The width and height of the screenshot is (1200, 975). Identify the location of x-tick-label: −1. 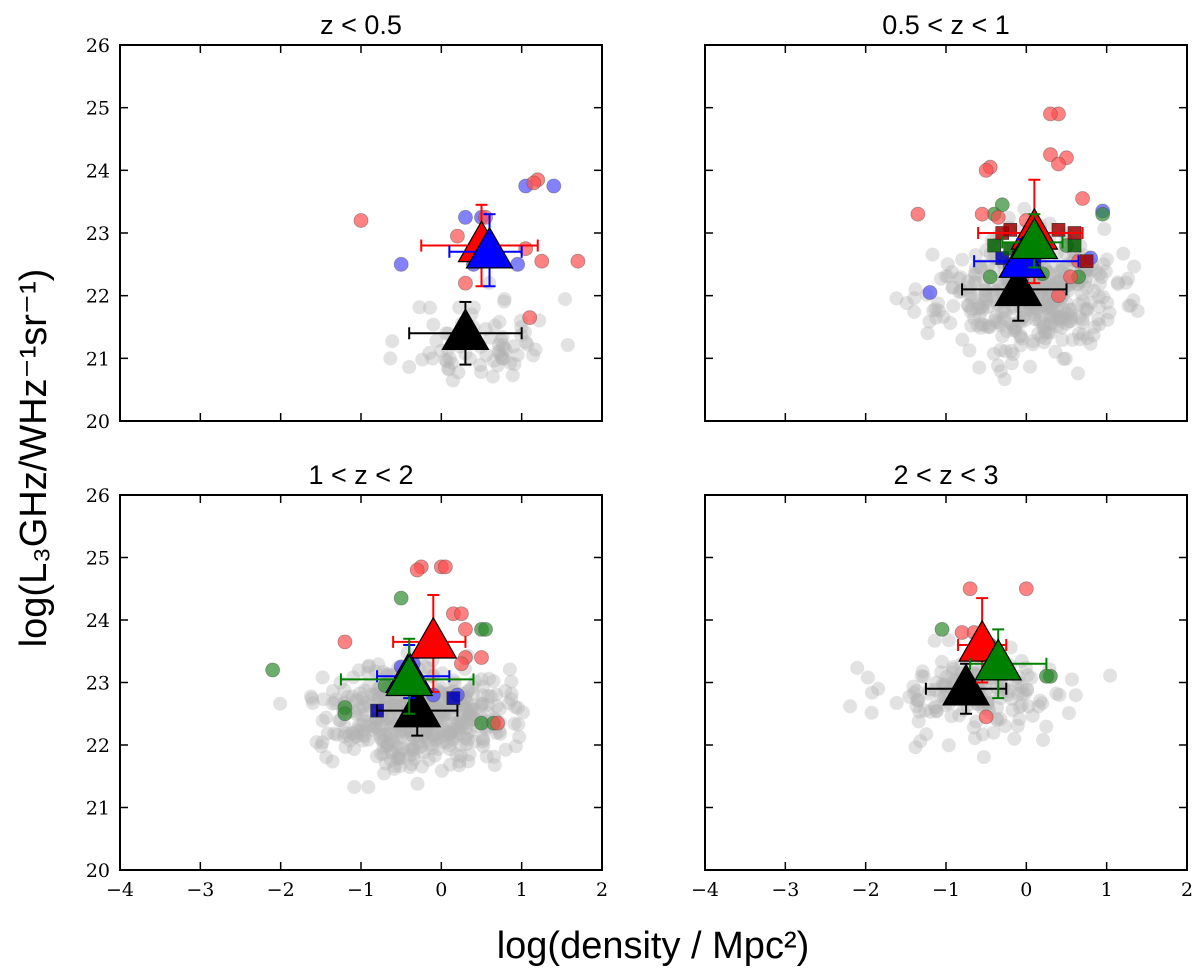
(946, 890).